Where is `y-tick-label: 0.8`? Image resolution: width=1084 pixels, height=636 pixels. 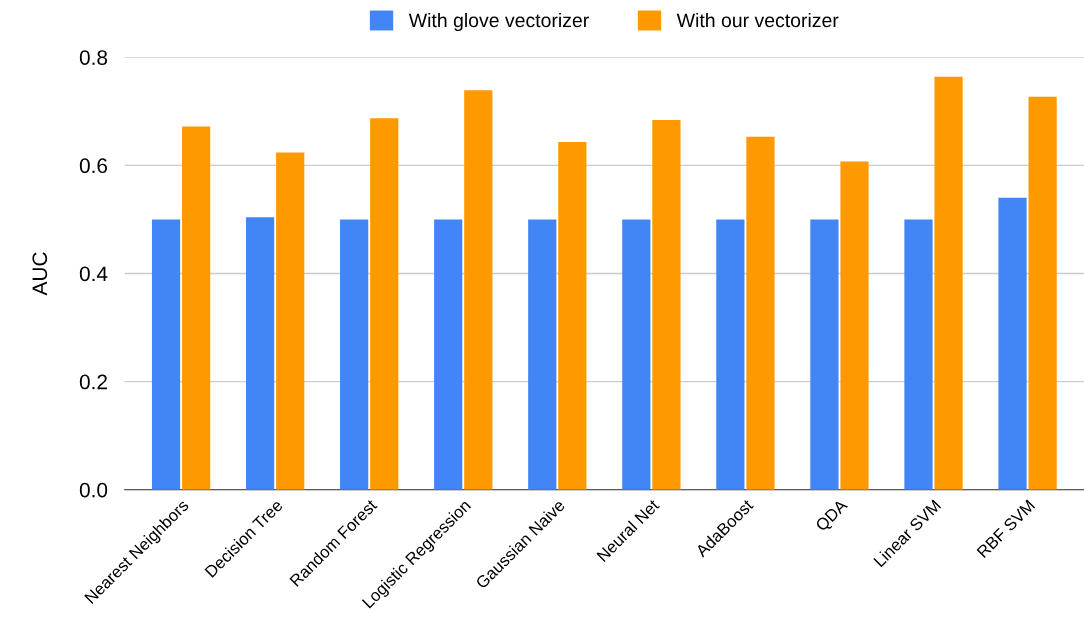 y-tick-label: 0.8 is located at coordinates (93, 57).